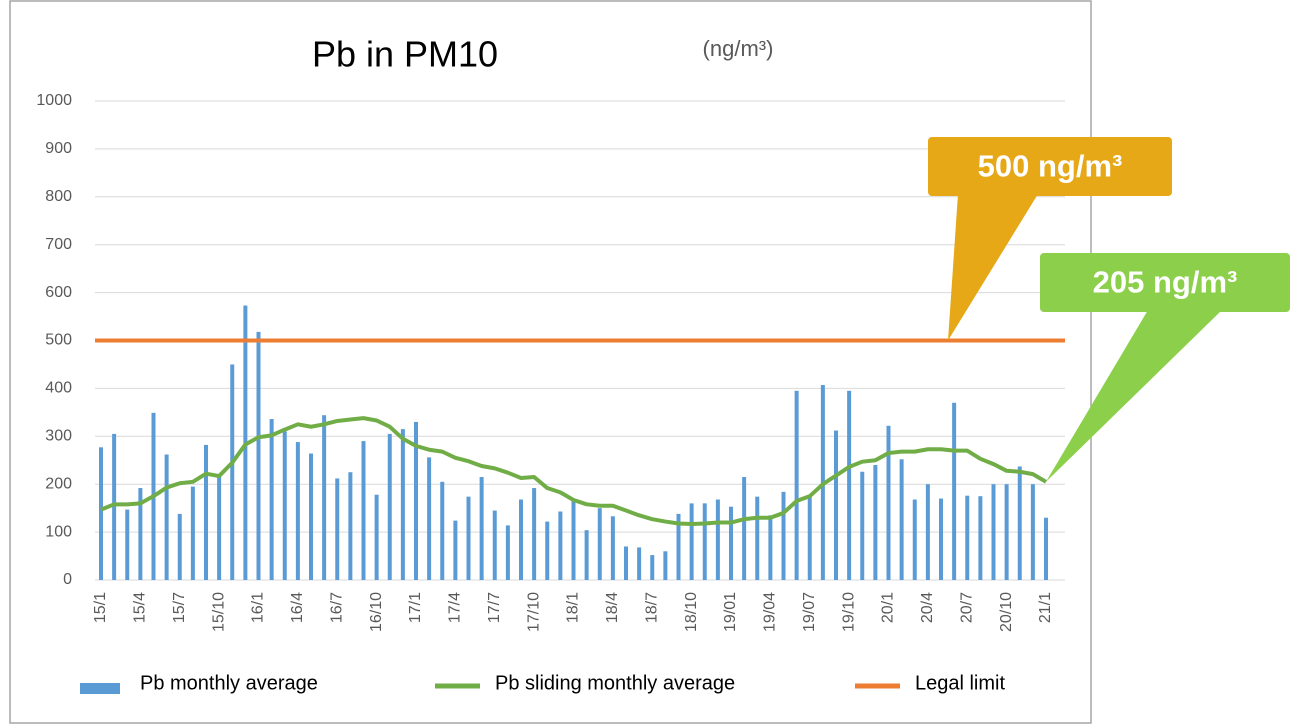  Describe the element at coordinates (58, 196) in the screenshot. I see `y-tick-label: 800` at that location.